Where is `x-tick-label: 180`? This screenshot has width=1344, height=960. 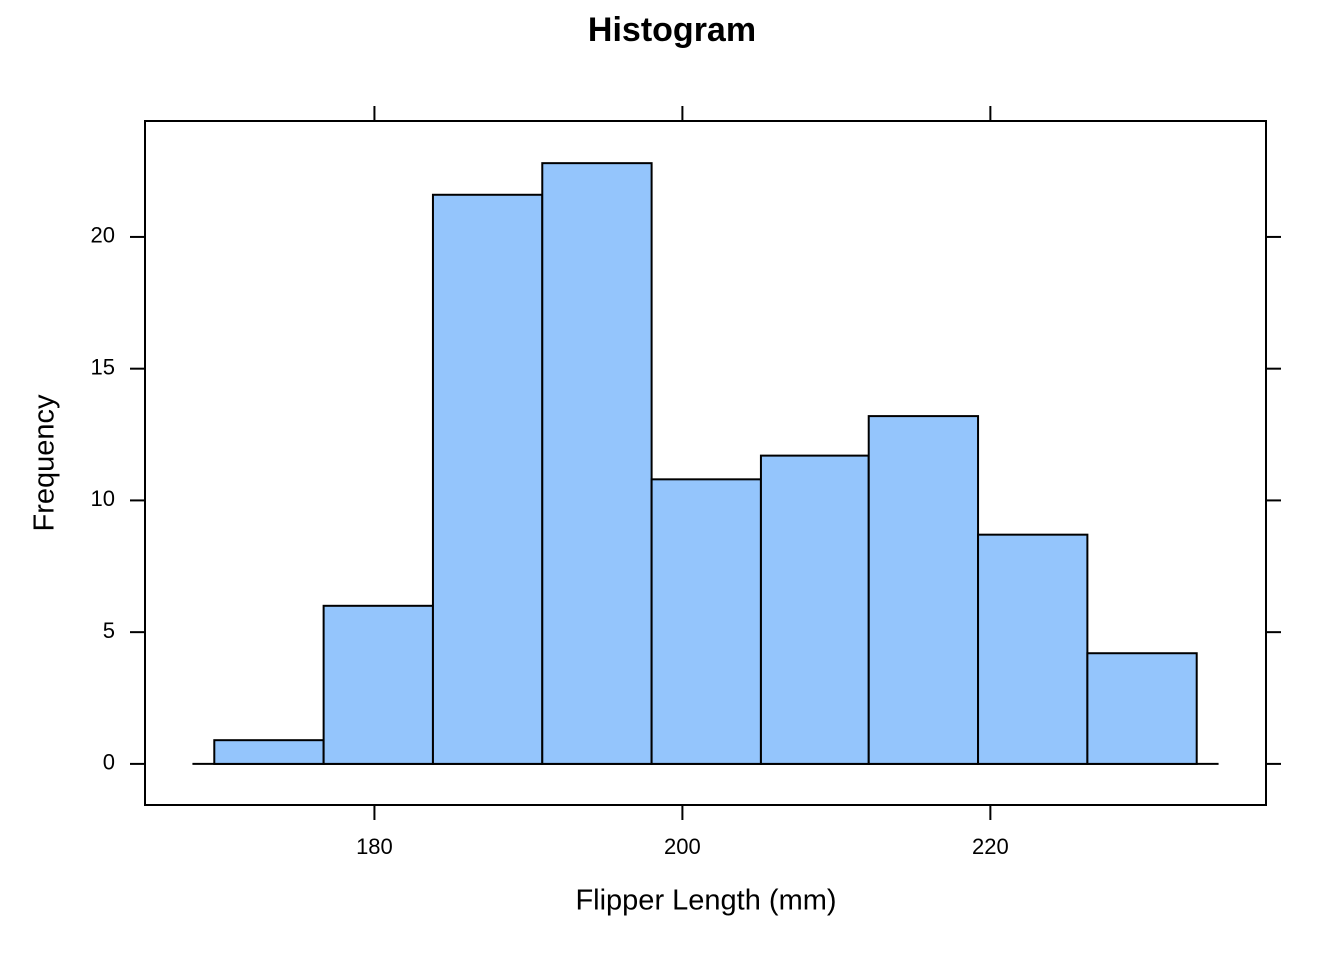 x-tick-label: 180 is located at coordinates (374, 846).